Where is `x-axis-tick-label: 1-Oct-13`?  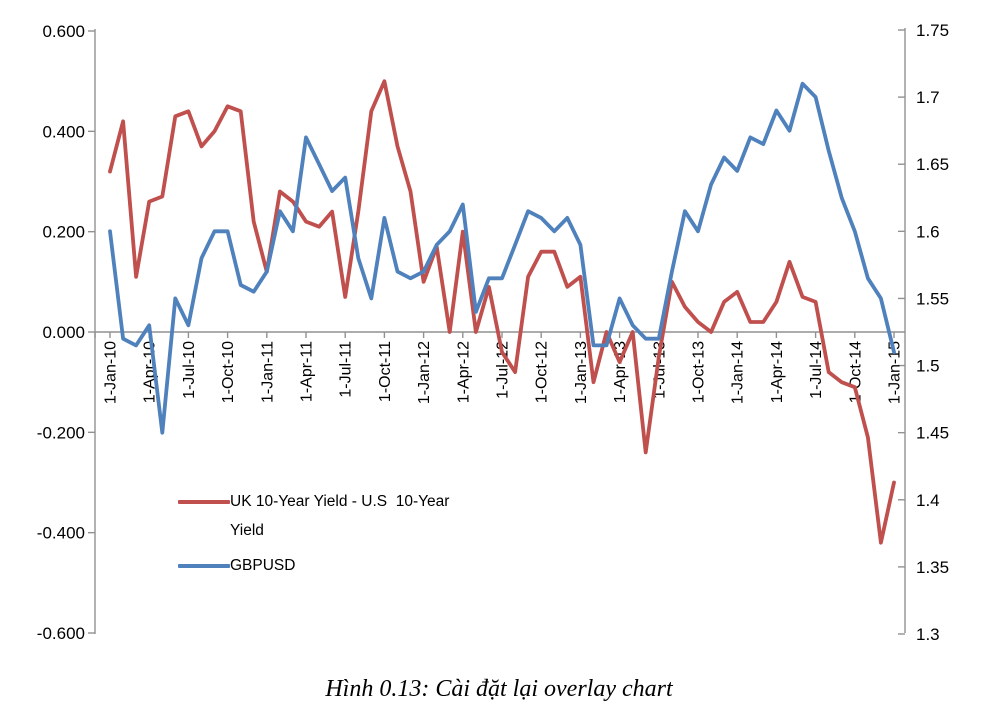 x-axis-tick-label: 1-Oct-13 is located at coordinates (699, 372).